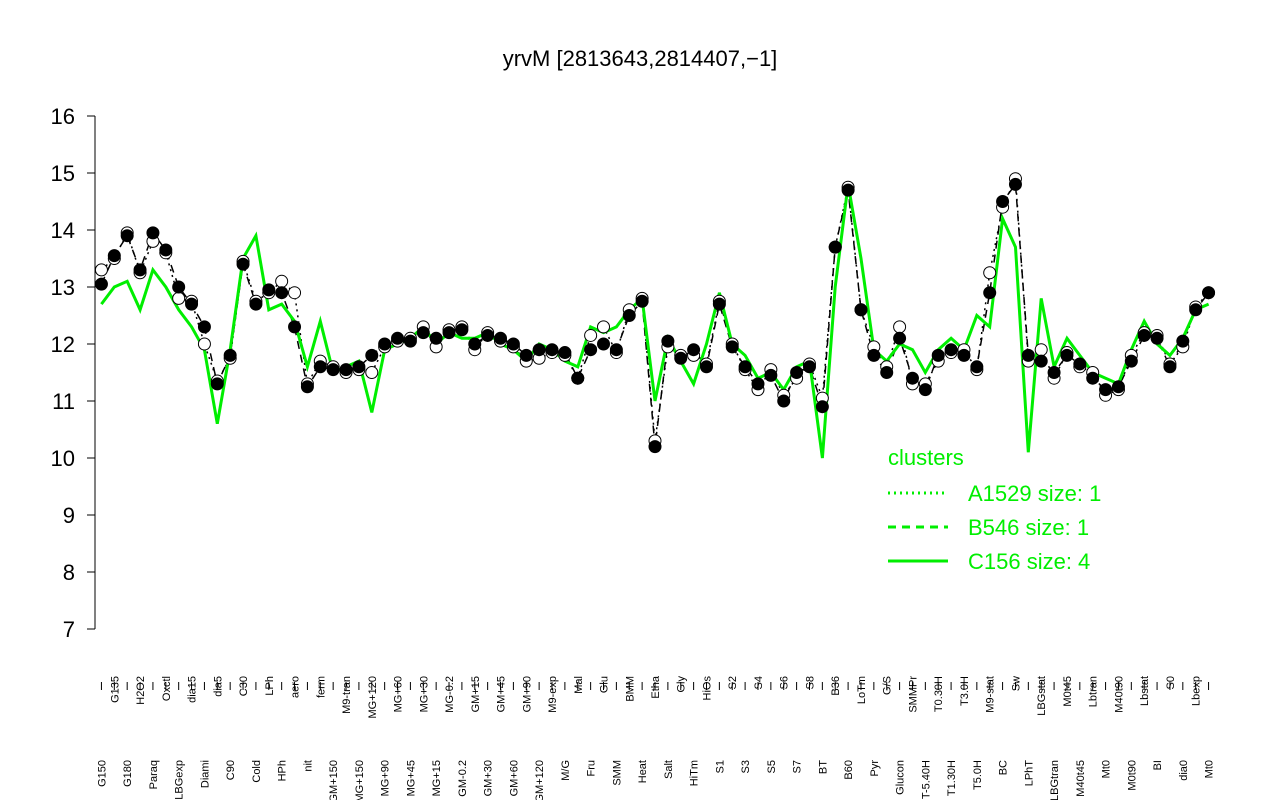  Describe the element at coordinates (1081, 778) in the screenshot. I see `x-tick-label: M40t45` at that location.